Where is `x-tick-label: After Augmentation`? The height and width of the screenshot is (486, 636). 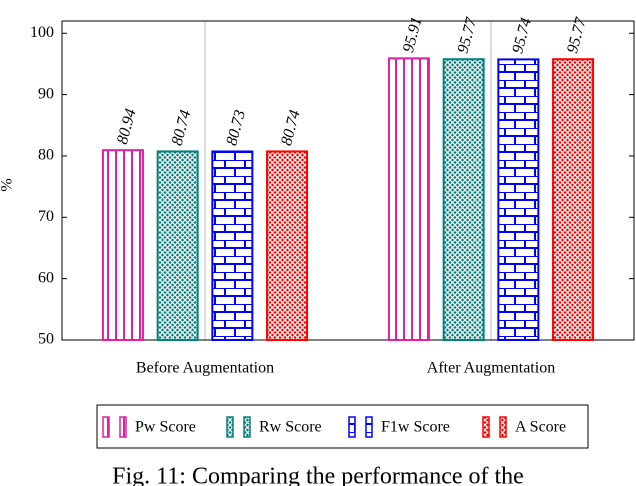 x-tick-label: After Augmentation is located at coordinates (491, 368).